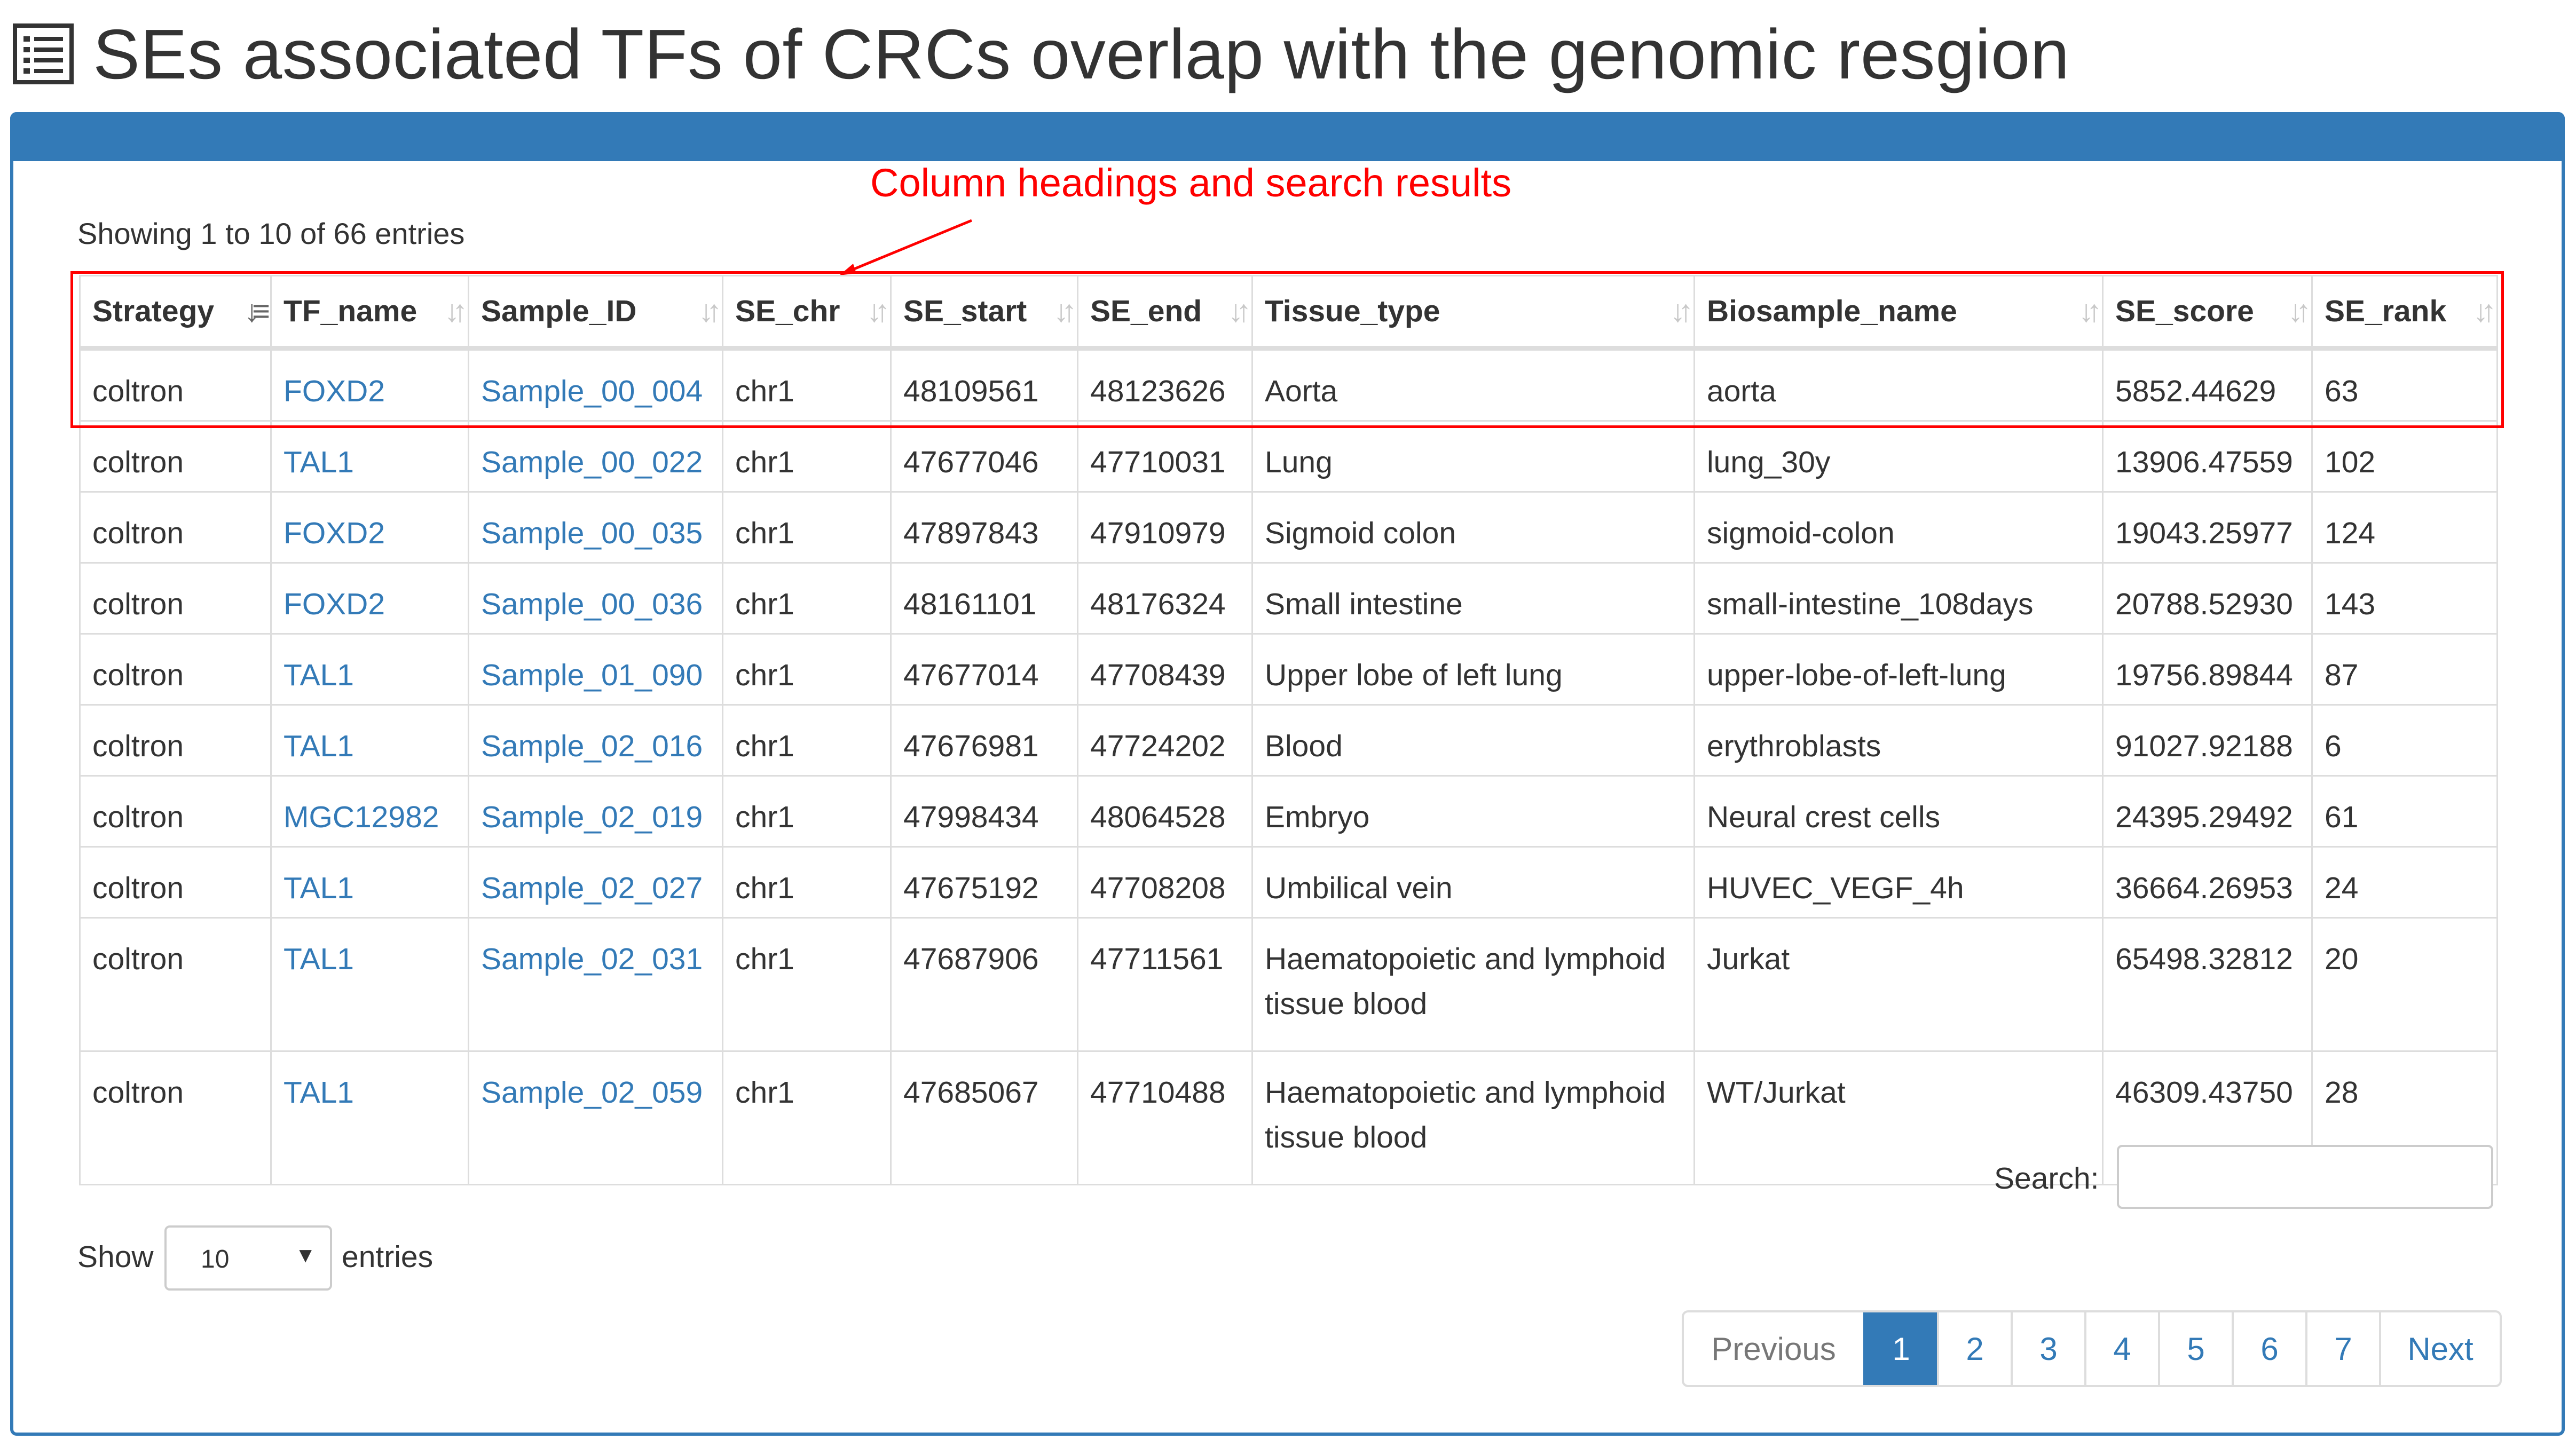 The height and width of the screenshot is (1448, 2576). I want to click on cell-se-rank: 102, so click(2404, 456).